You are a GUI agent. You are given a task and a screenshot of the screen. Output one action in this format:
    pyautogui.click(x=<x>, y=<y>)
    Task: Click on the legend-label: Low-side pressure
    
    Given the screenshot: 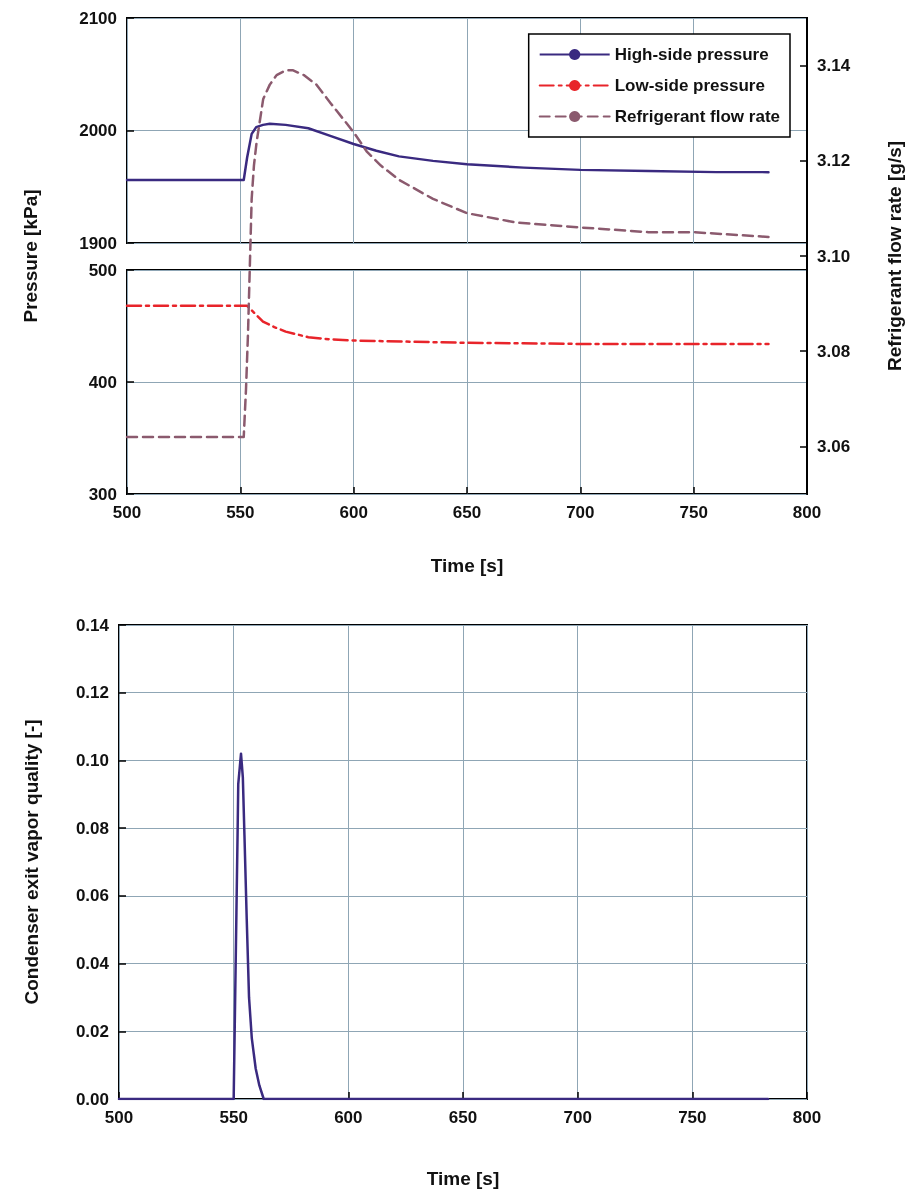 What is the action you would take?
    pyautogui.click(x=689, y=85)
    